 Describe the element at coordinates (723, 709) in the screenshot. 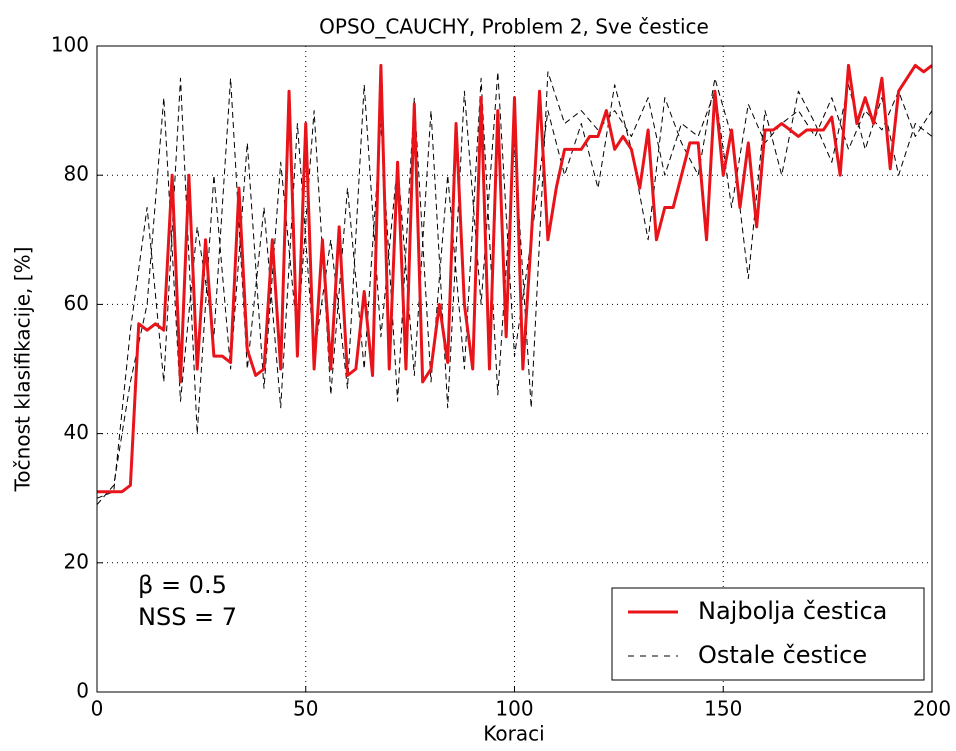

I see `x-tick-label: 150` at that location.